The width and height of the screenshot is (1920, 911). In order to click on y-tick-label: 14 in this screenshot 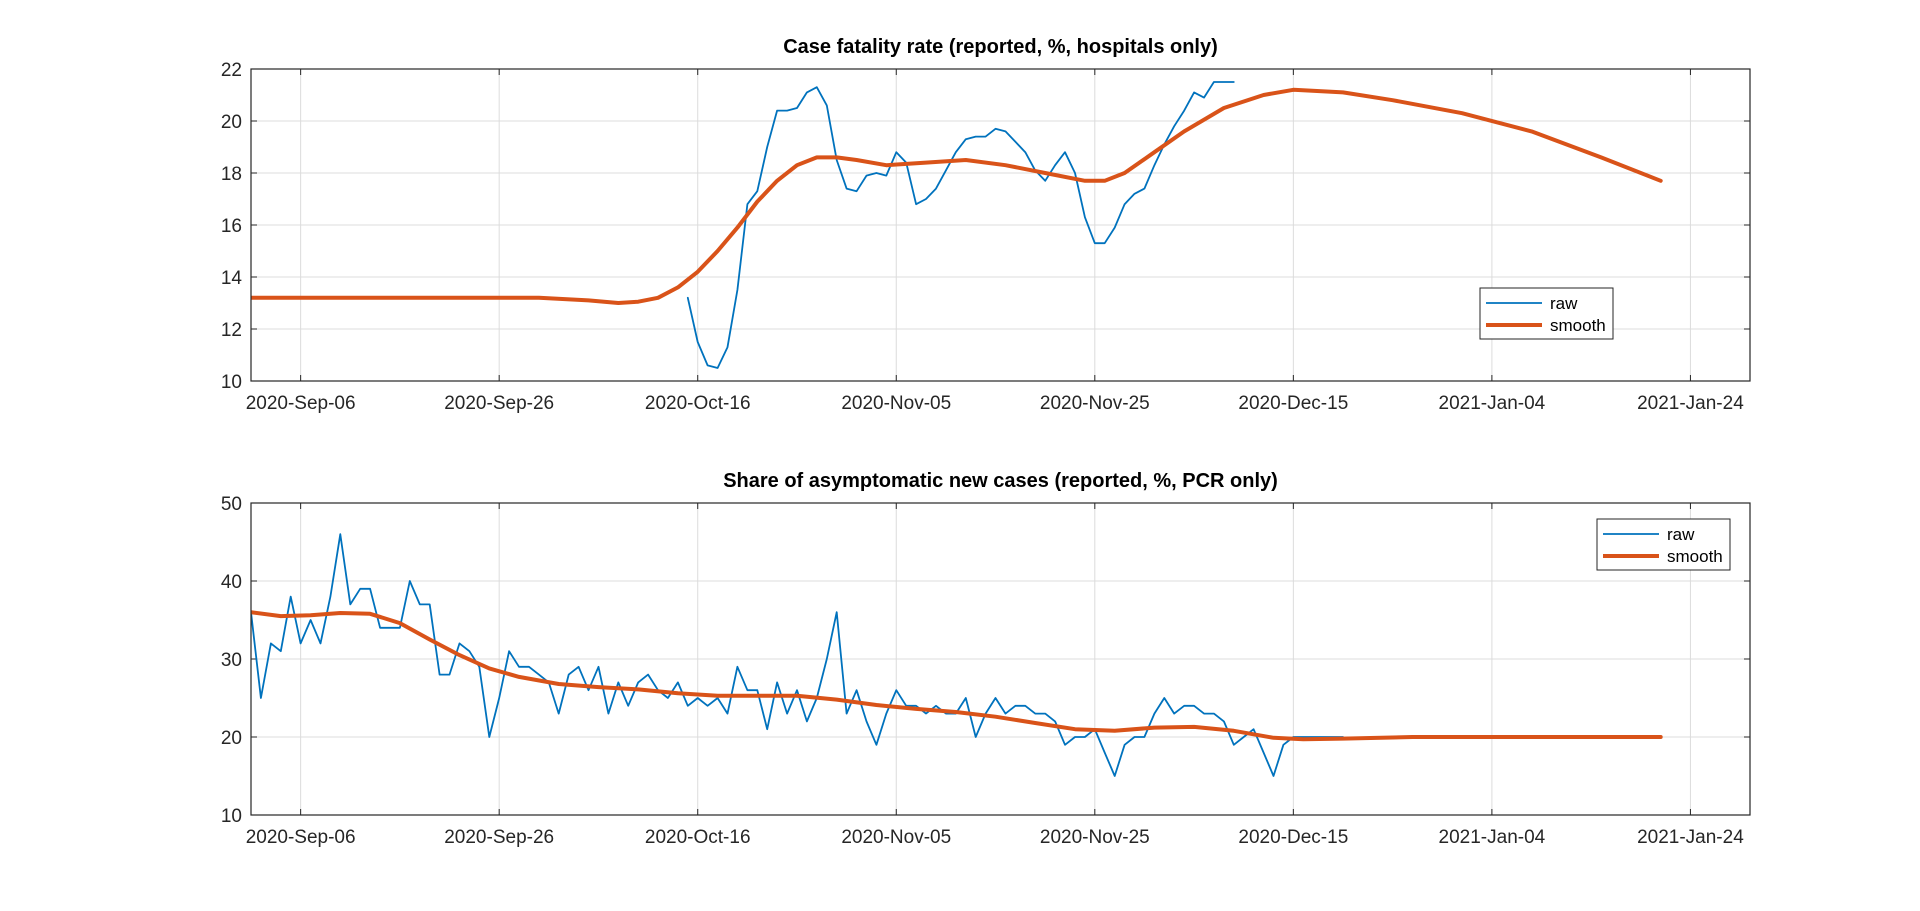, I will do `click(232, 278)`.